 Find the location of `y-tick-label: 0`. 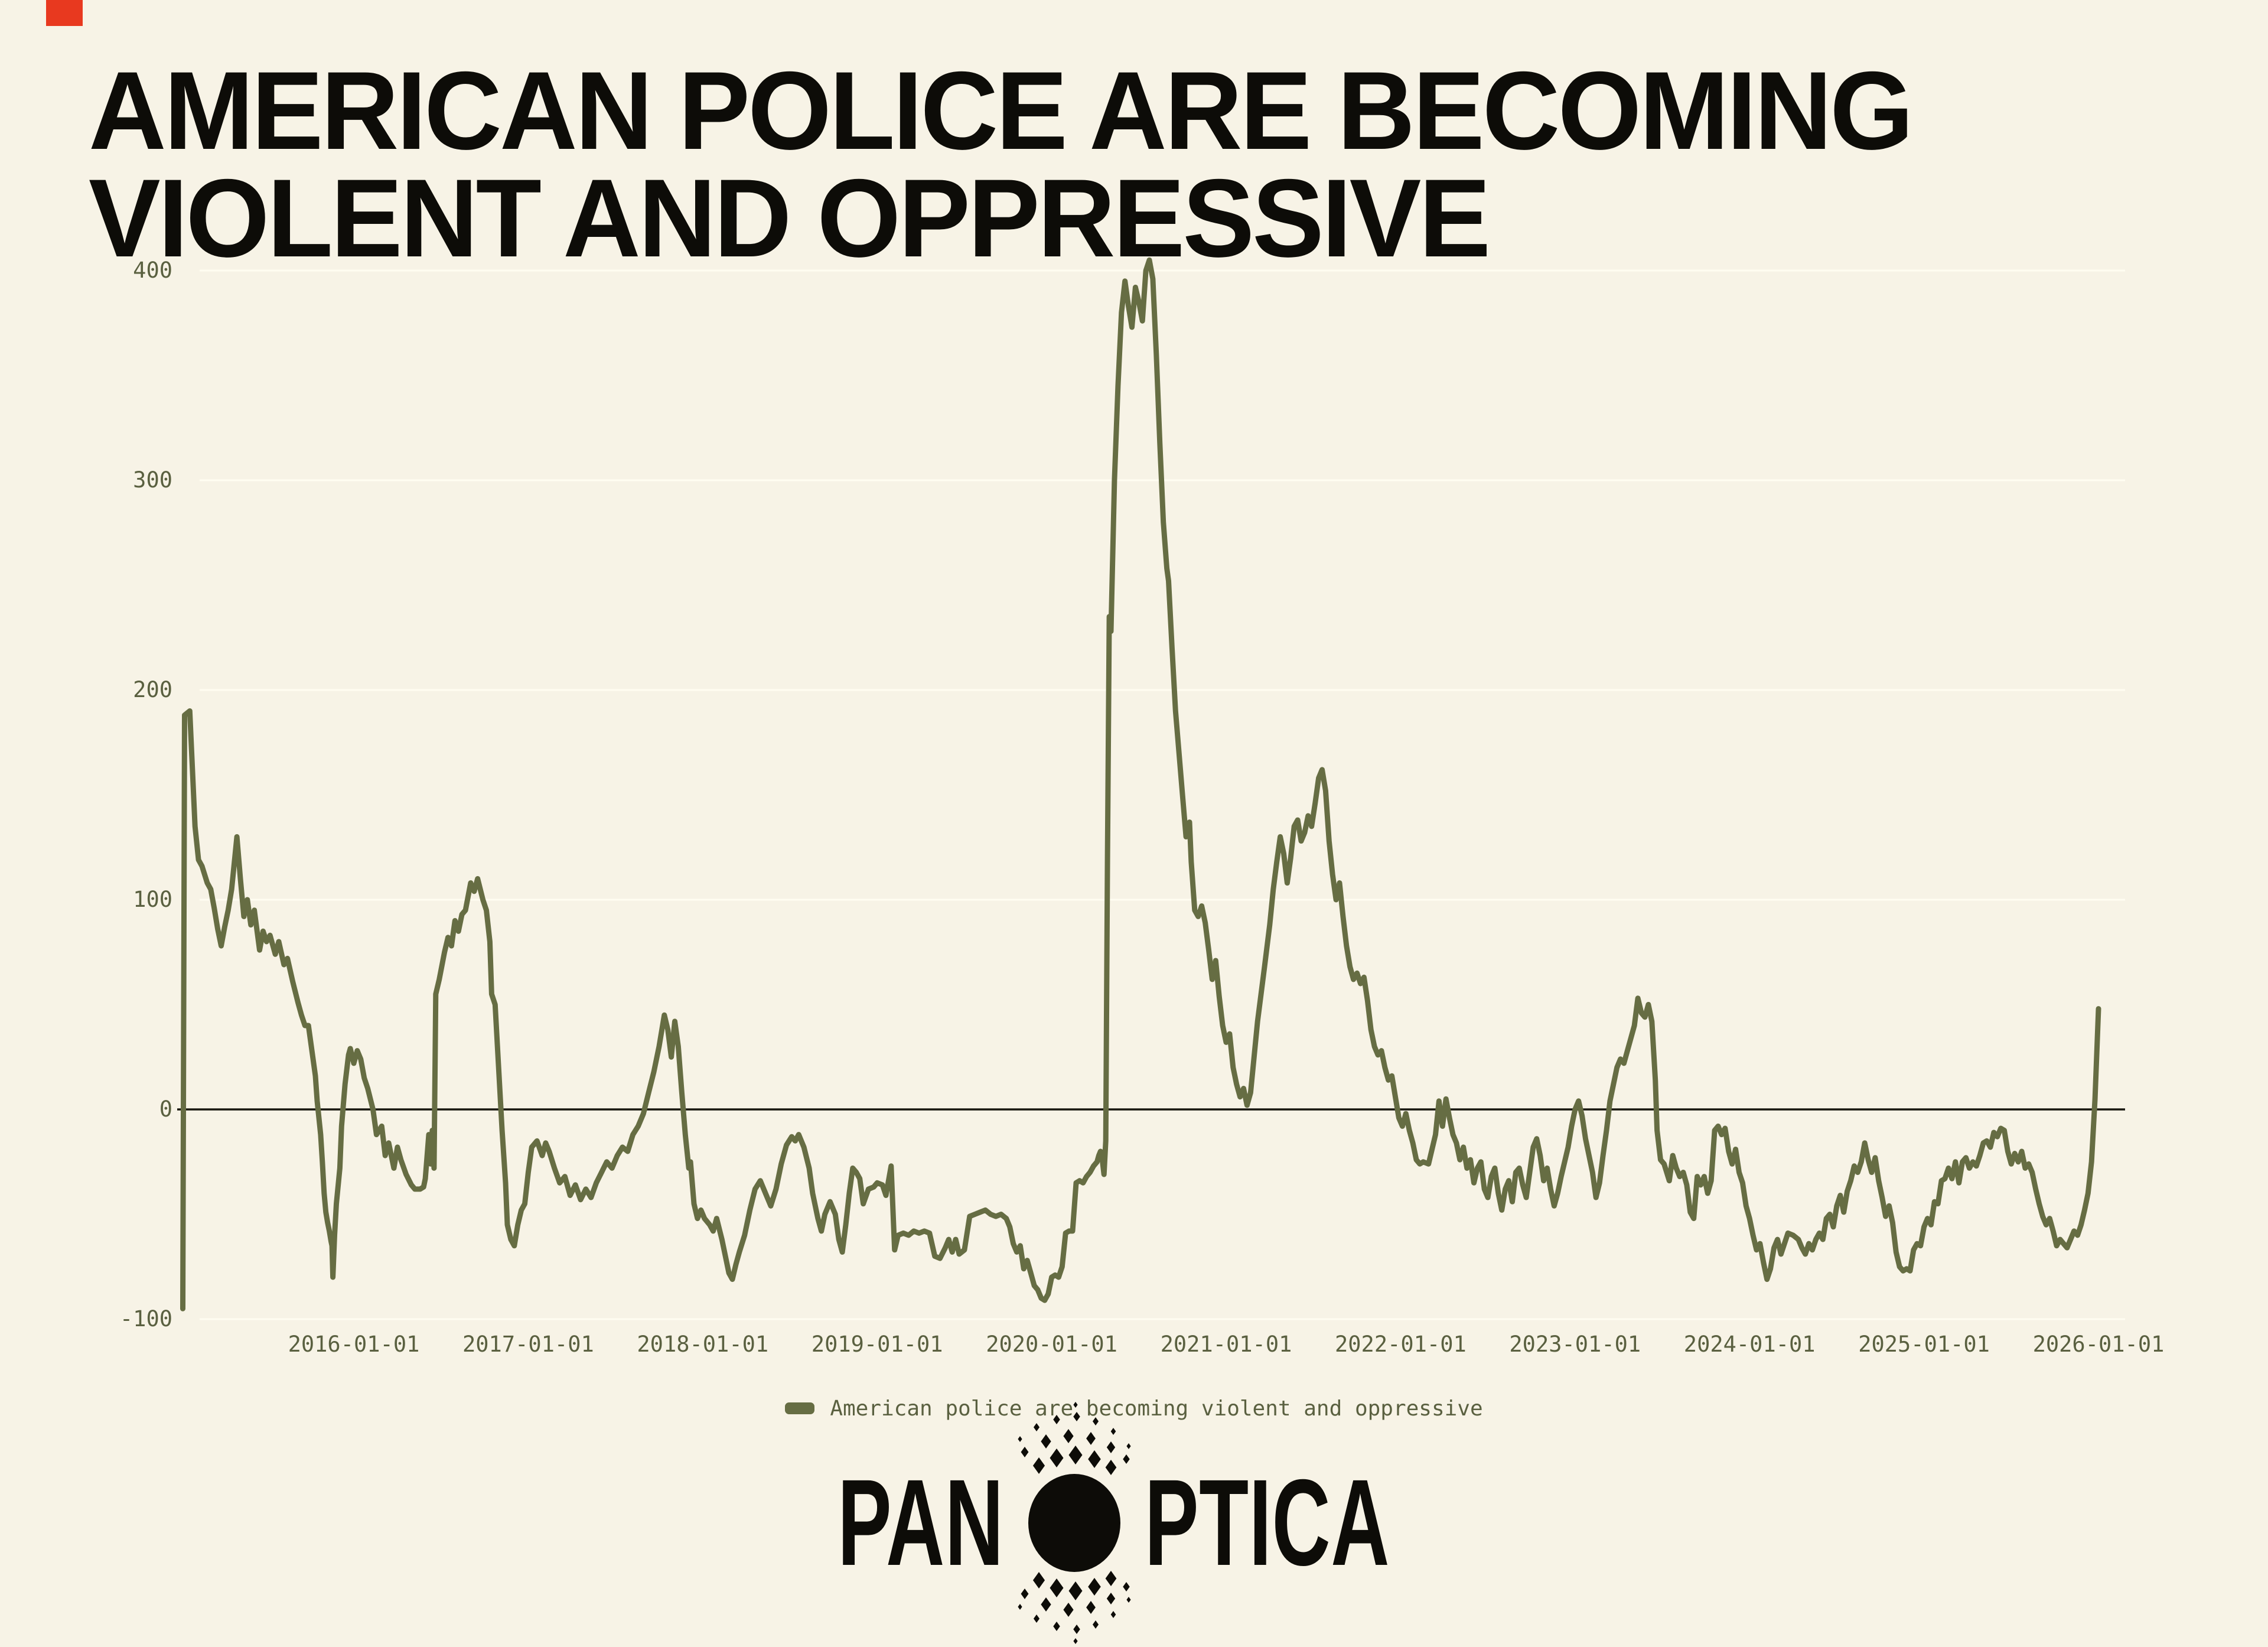

y-tick-label: 0 is located at coordinates (165, 1109).